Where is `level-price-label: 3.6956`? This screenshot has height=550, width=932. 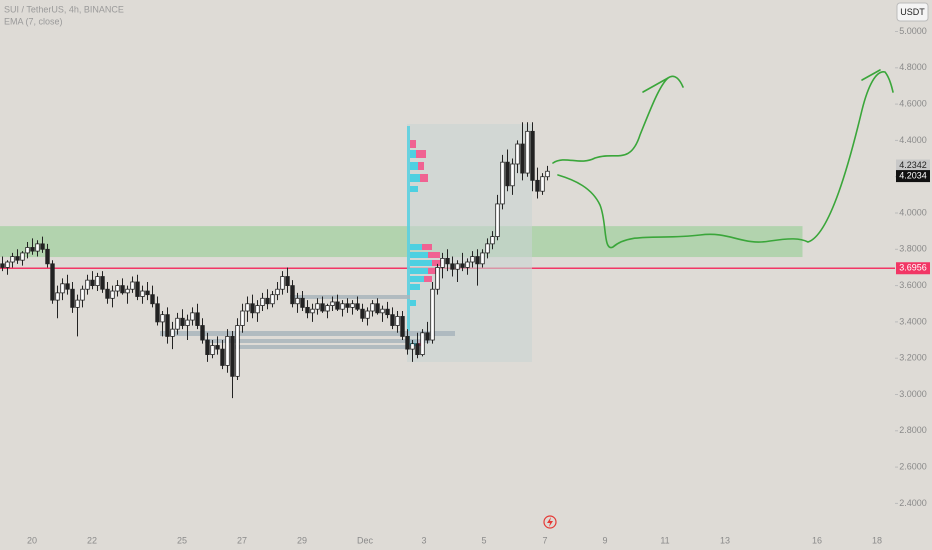 level-price-label: 3.6956 is located at coordinates (913, 268).